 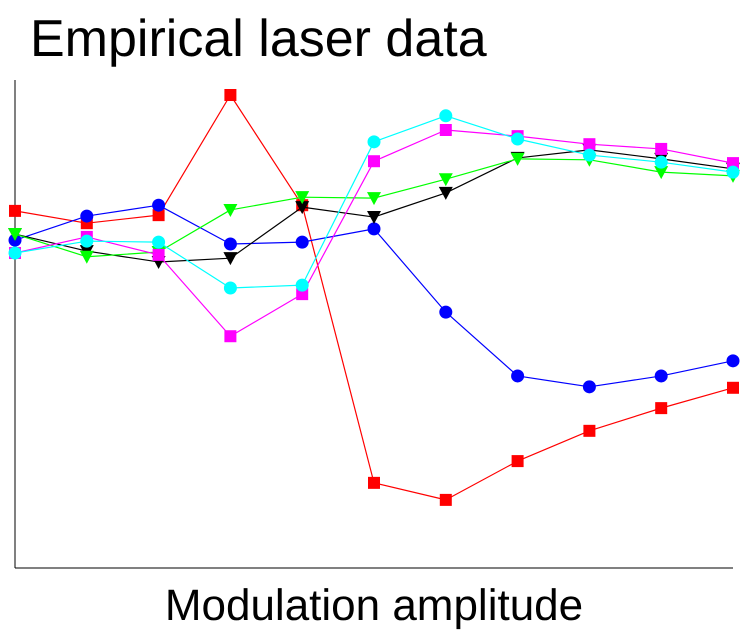 I want to click on chart-title: Empirical laser data, so click(x=258, y=39).